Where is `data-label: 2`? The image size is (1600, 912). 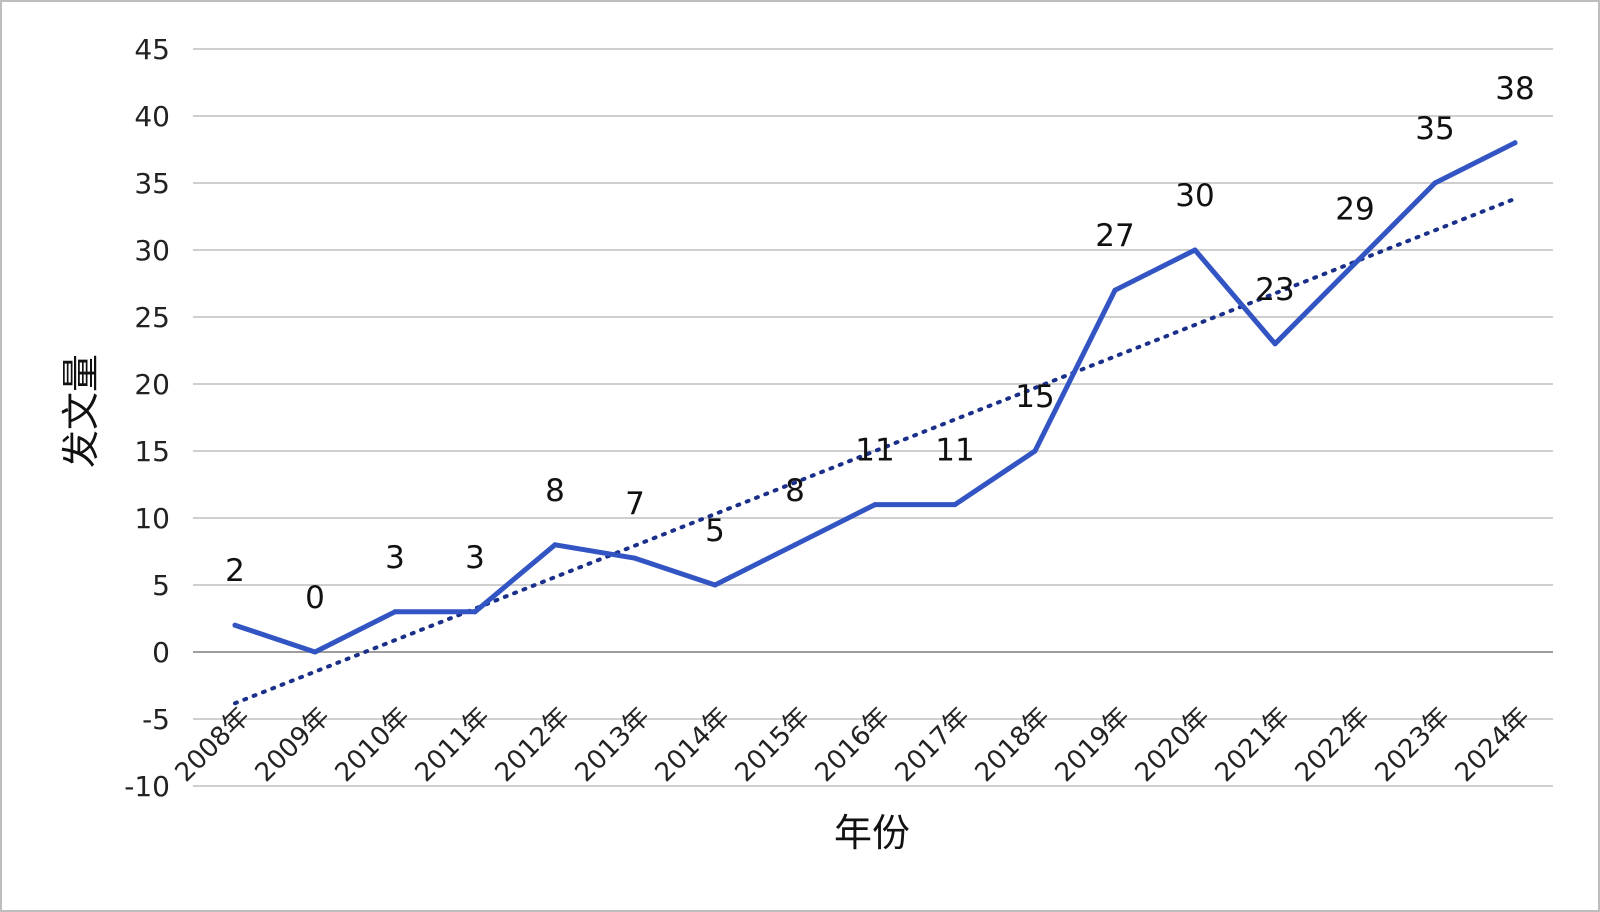
data-label: 2 is located at coordinates (235, 571).